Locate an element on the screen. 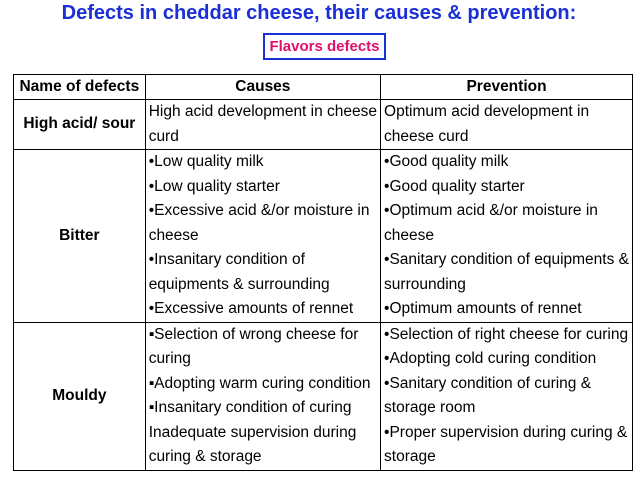 The width and height of the screenshot is (638, 478). header-prevention: Prevention is located at coordinates (506, 87).